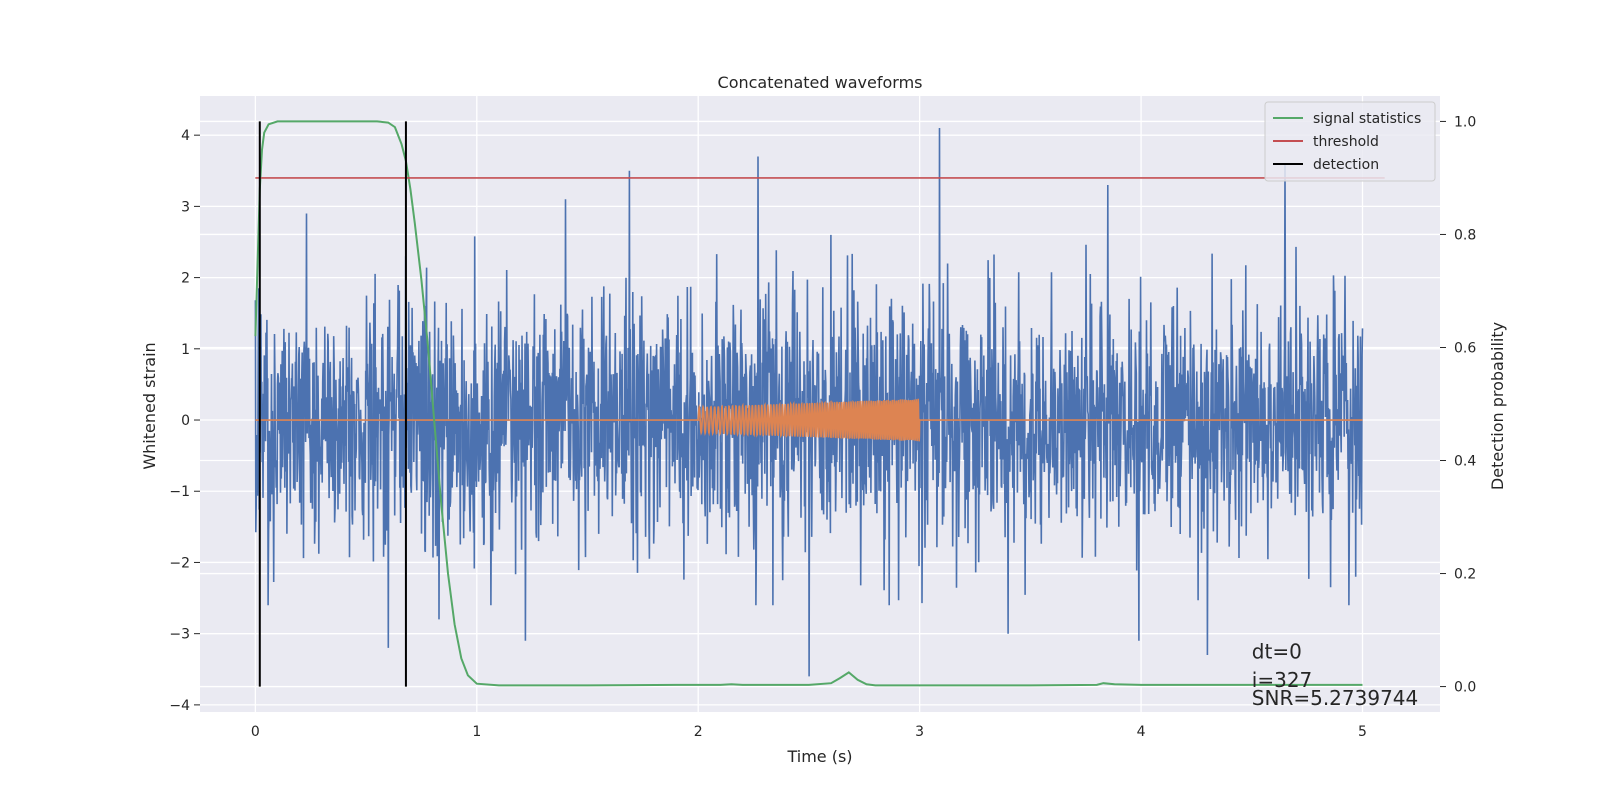 The image size is (1600, 800). What do you see at coordinates (1362, 732) in the screenshot?
I see `x-tick-label: 5` at bounding box center [1362, 732].